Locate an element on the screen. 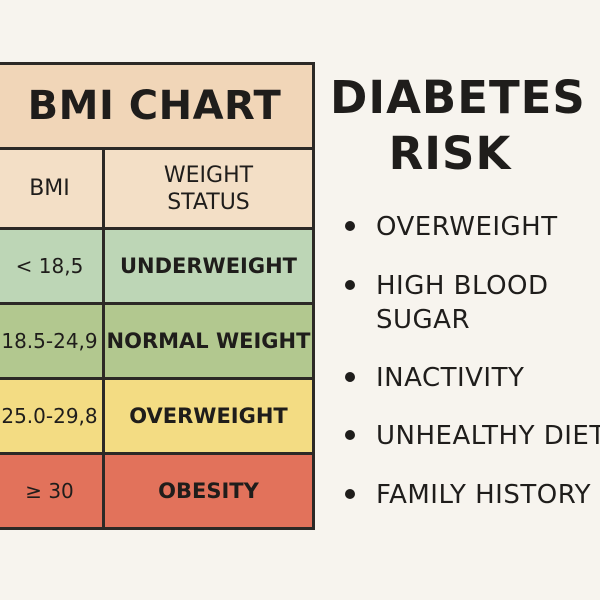  risk-item-text: OVERWEIGHT is located at coordinates (467, 227).